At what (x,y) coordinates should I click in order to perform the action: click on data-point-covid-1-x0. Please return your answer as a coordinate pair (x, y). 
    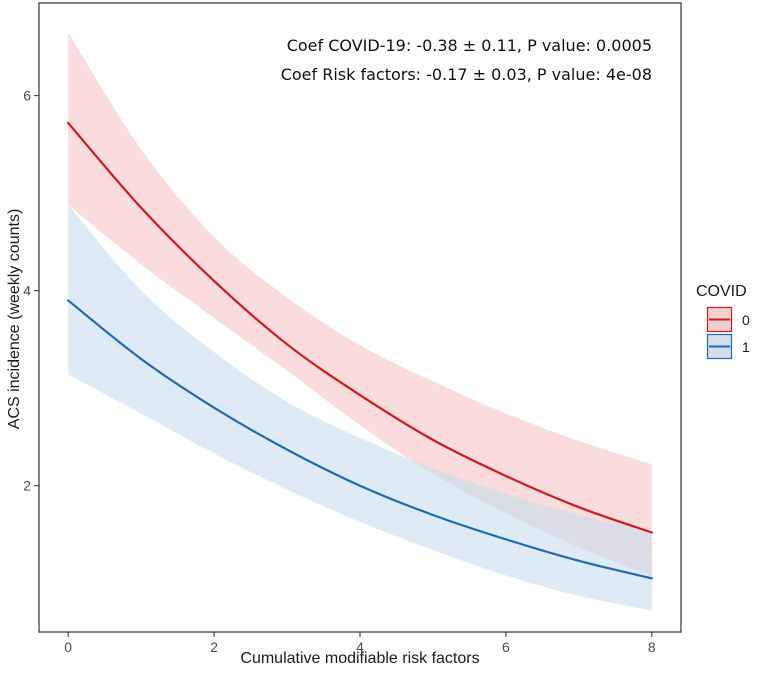
    Looking at the image, I should click on (68, 300).